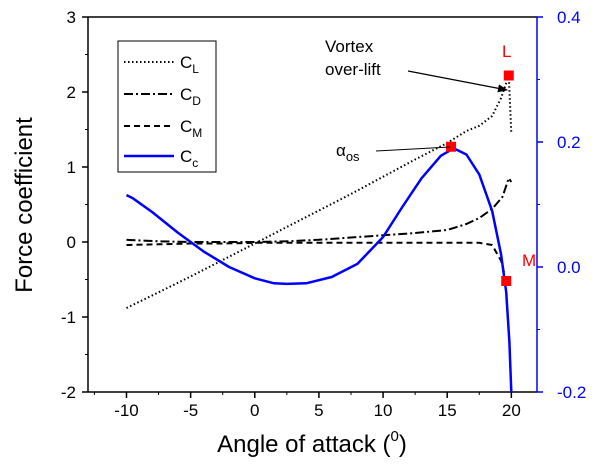  Describe the element at coordinates (506, 51) in the screenshot. I see `label-L: L` at that location.